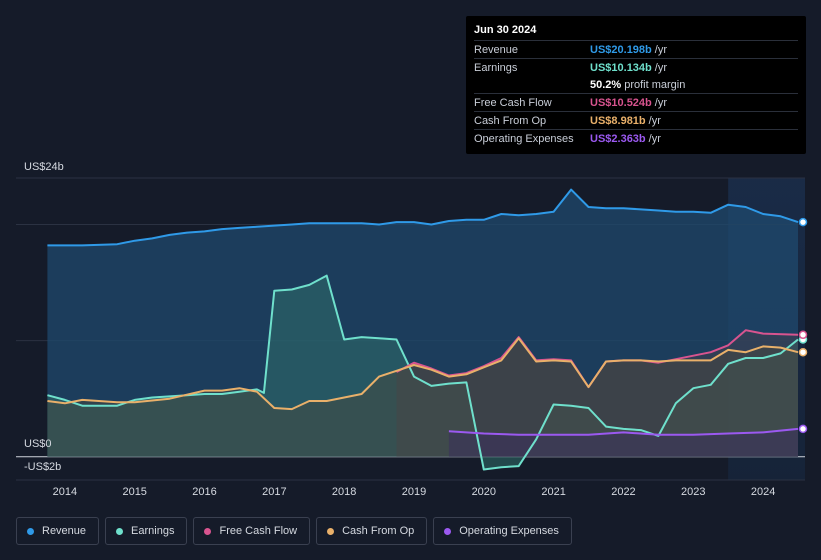 The height and width of the screenshot is (560, 821). What do you see at coordinates (505, 30) in the screenshot?
I see `tooltip-date: Jun 30 2024` at bounding box center [505, 30].